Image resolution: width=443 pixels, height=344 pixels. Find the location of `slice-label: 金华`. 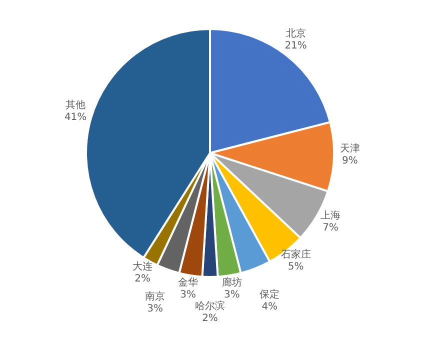

slice-label: 金华 is located at coordinates (188, 282).